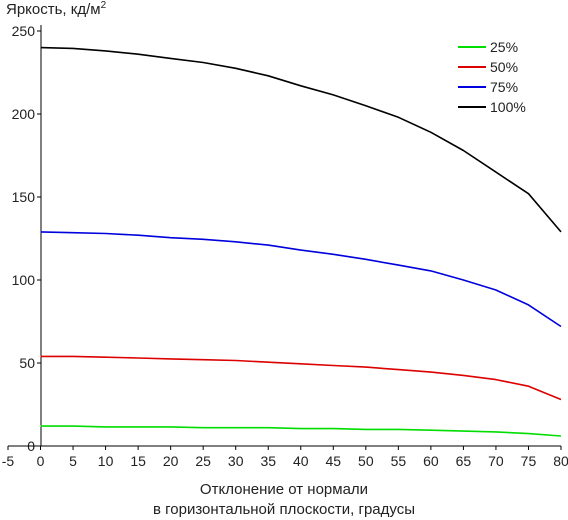 This screenshot has width=568, height=520. Describe the element at coordinates (464, 461) in the screenshot. I see `x-tick-label: 65` at that location.